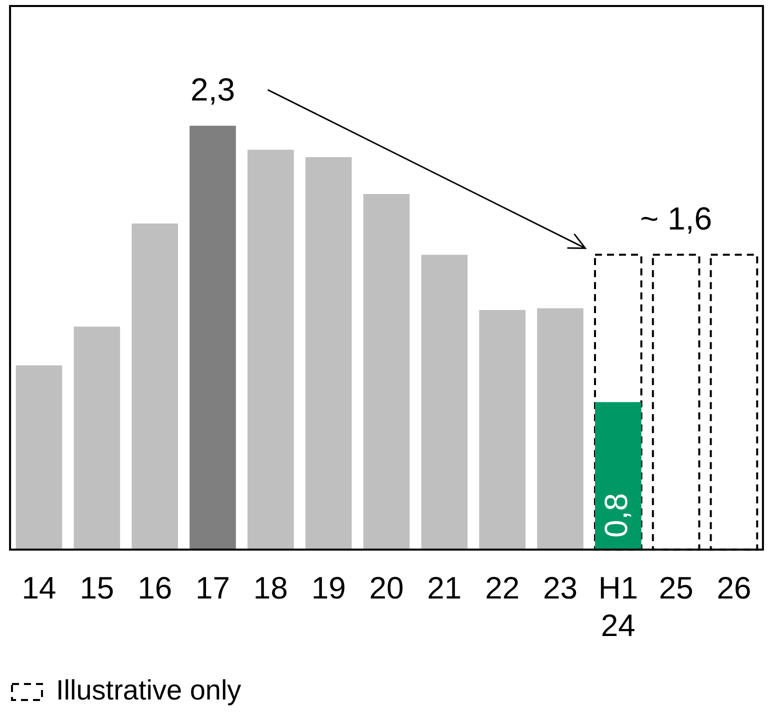  What do you see at coordinates (560, 588) in the screenshot?
I see `x-tick-label: 23` at bounding box center [560, 588].